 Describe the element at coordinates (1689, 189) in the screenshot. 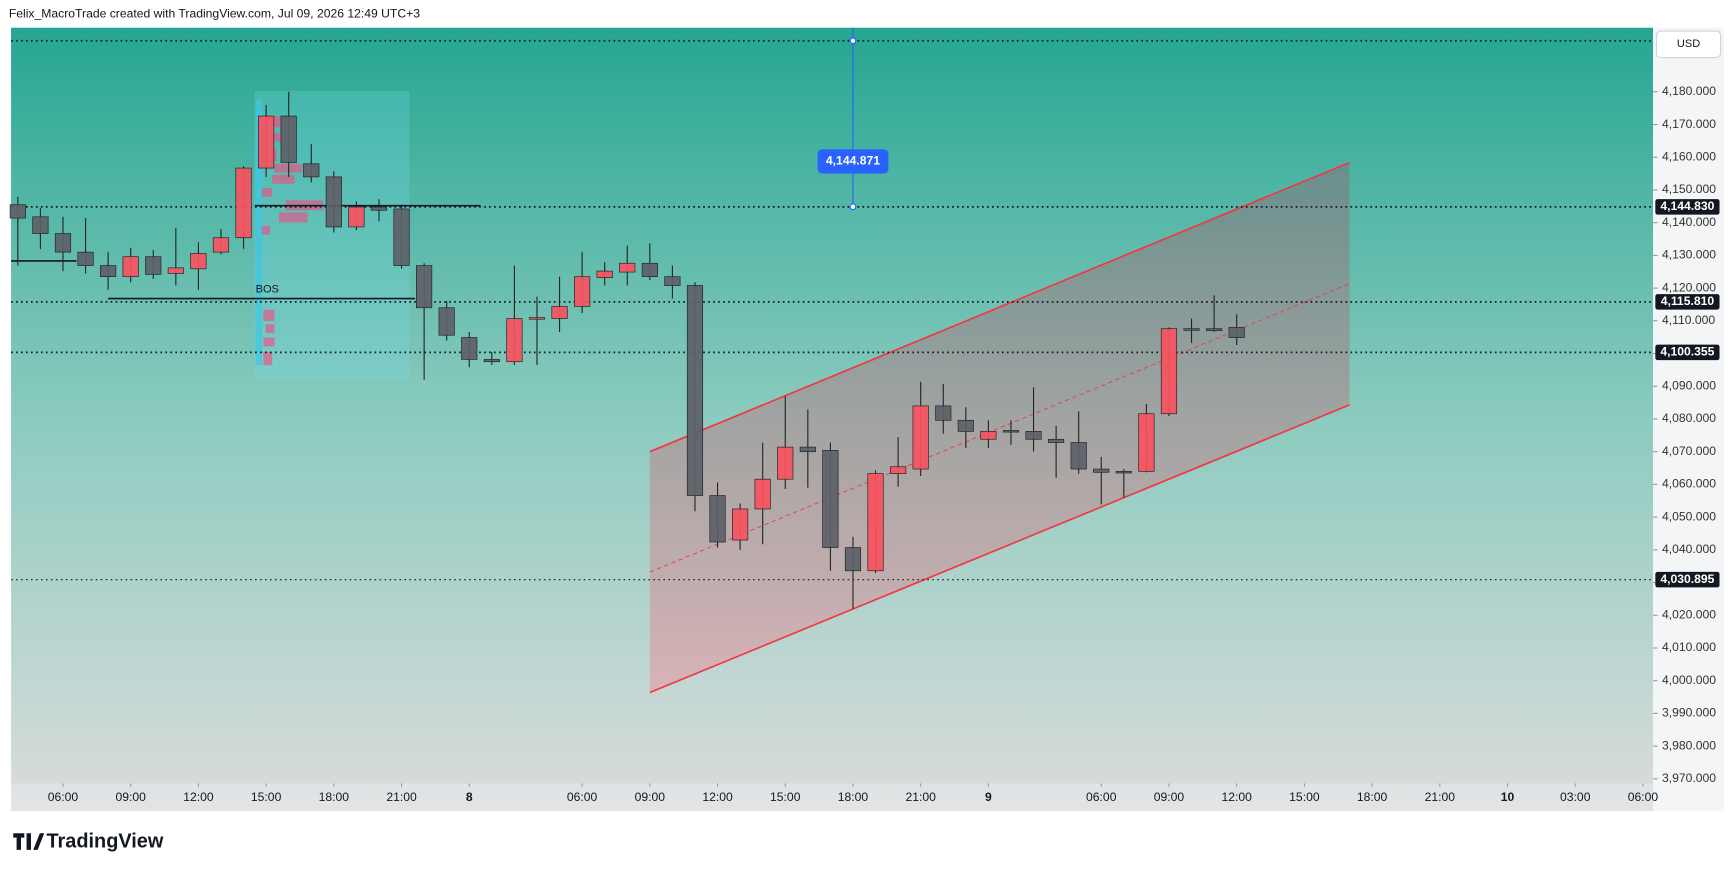

I see `y-tick-label: 4,150.000` at that location.